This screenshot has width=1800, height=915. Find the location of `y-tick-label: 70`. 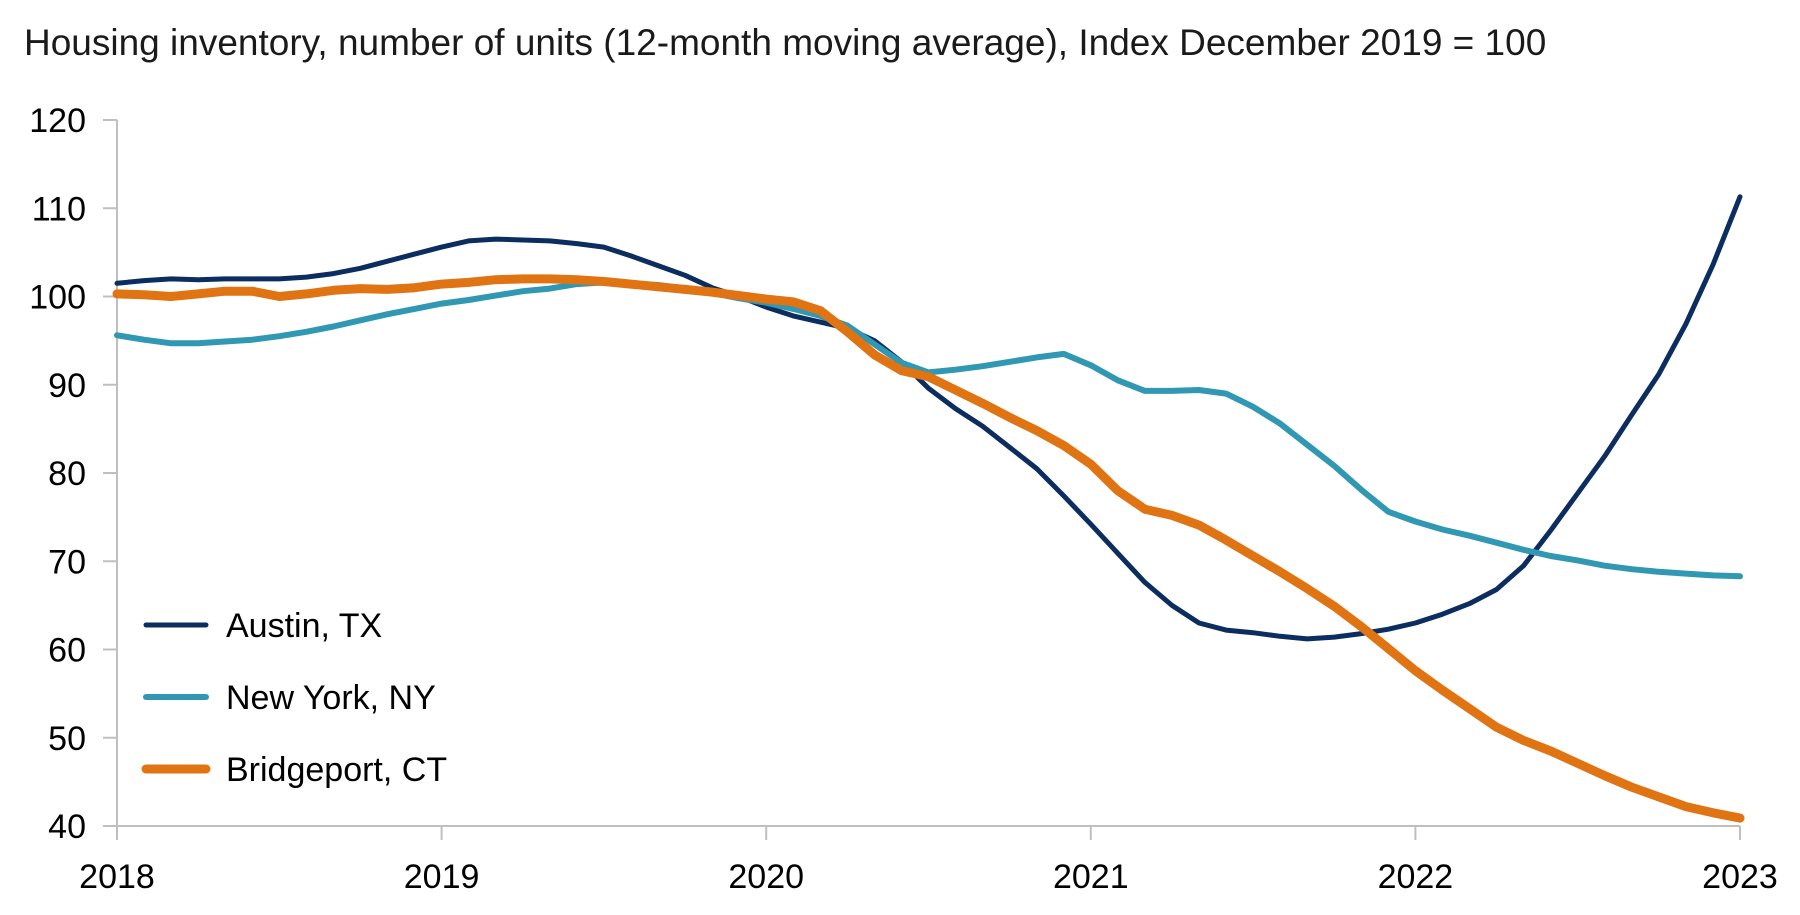

y-tick-label: 70 is located at coordinates (67, 562).